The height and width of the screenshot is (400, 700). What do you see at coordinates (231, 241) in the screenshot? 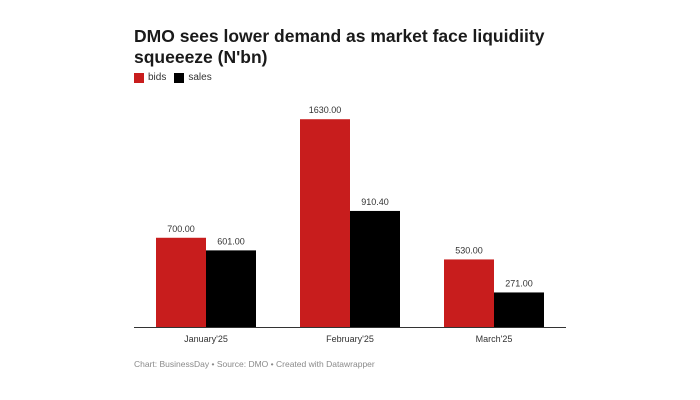
I see `value-label-sales-0: 601.00` at bounding box center [231, 241].